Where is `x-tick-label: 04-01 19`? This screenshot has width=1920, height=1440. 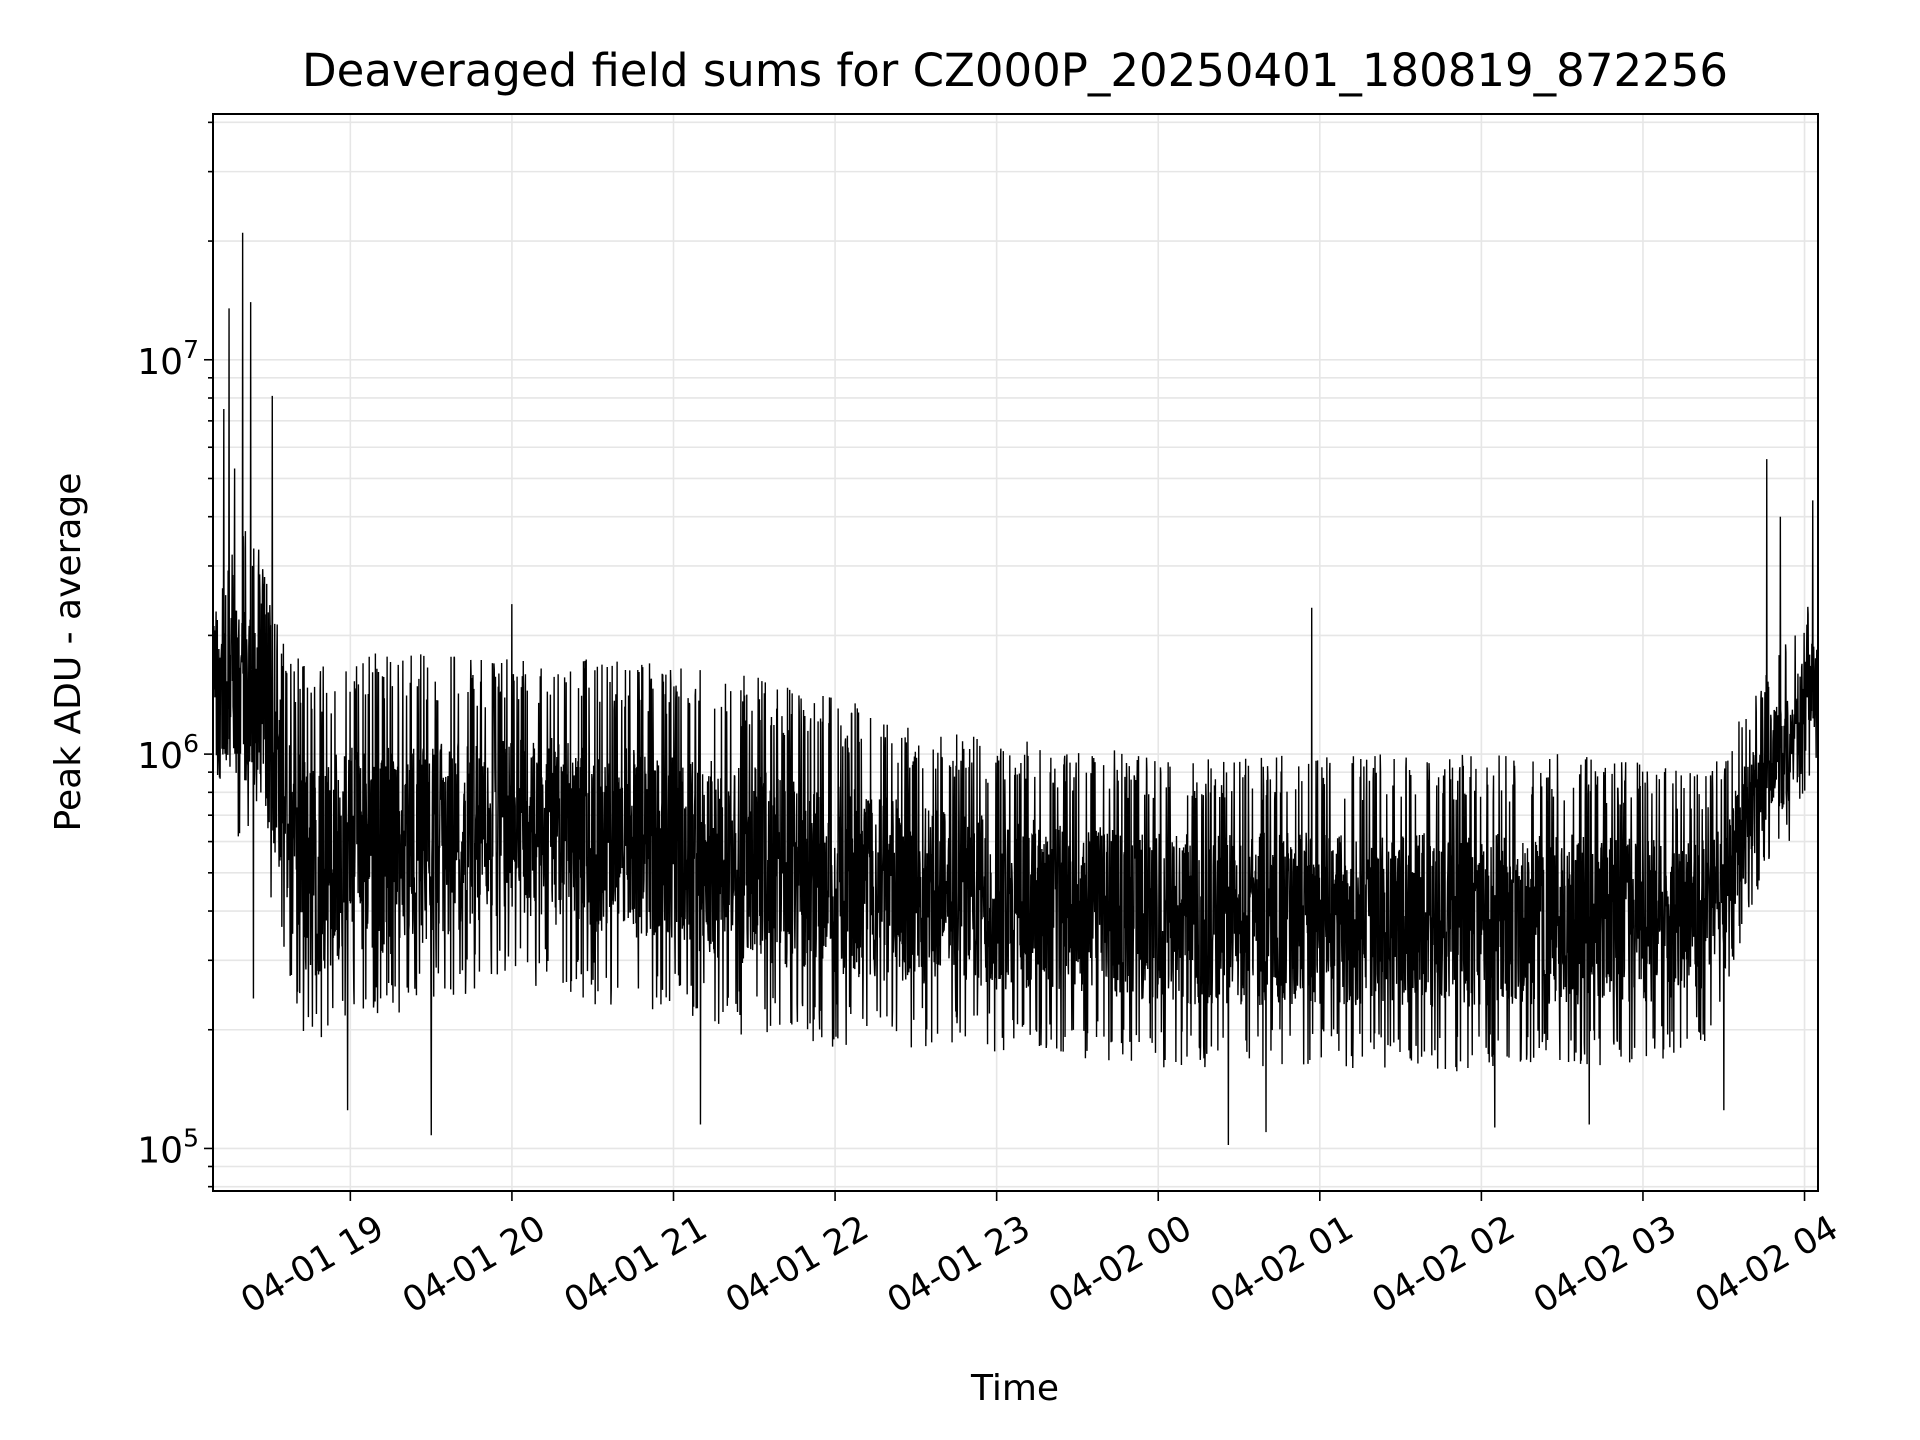
x-tick-label: 04-01 19 is located at coordinates (313, 1264).